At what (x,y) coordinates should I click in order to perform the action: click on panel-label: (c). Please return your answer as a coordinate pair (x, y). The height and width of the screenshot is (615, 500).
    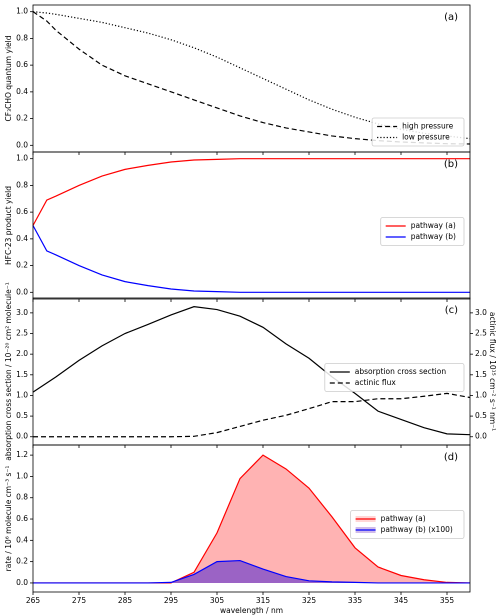
    Looking at the image, I should click on (451, 310).